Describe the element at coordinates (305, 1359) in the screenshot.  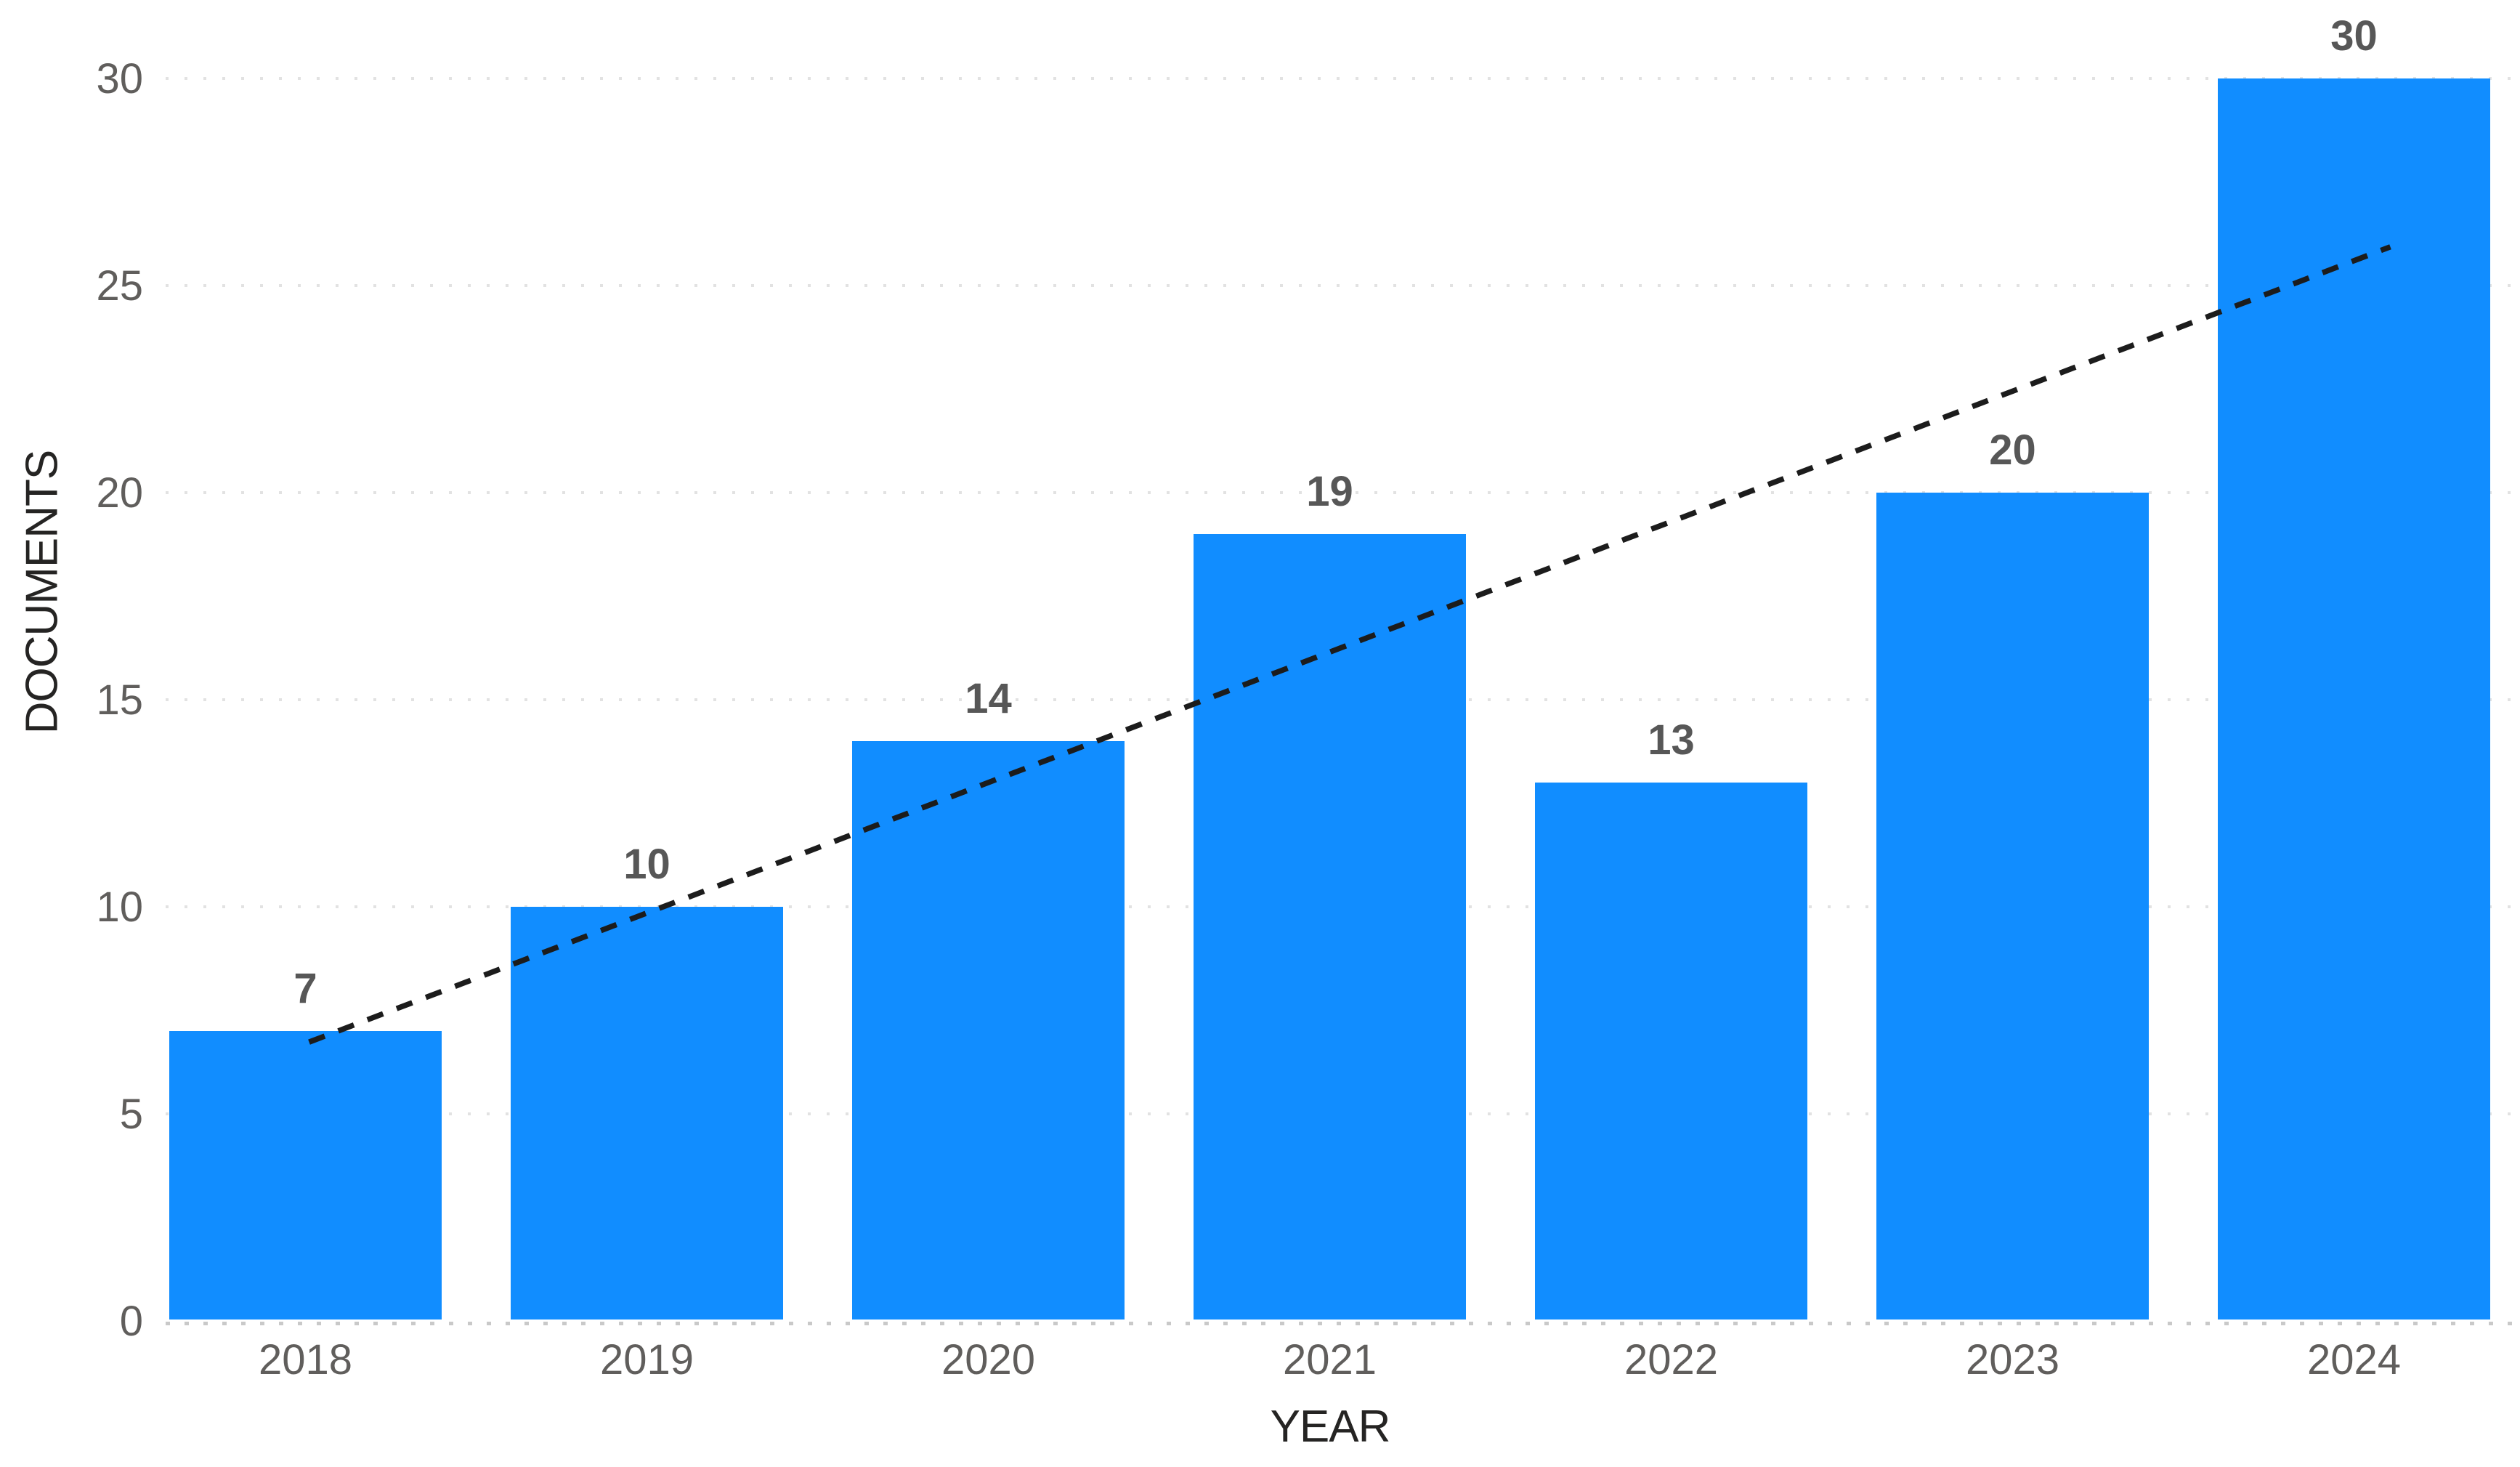
I see `x-tick-label-2018: 2018` at that location.